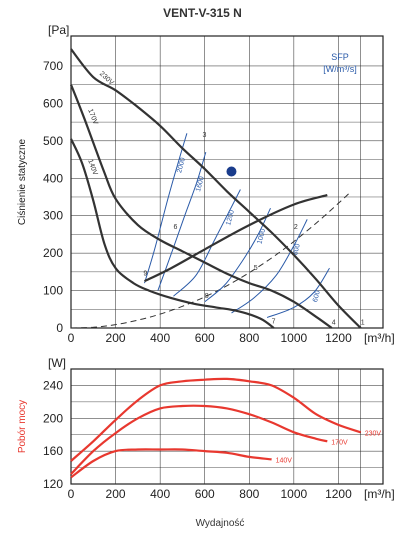 The height and width of the screenshot is (537, 405). What do you see at coordinates (261, 236) in the screenshot?
I see `sfp-curve-label-1000: 1000` at bounding box center [261, 236].